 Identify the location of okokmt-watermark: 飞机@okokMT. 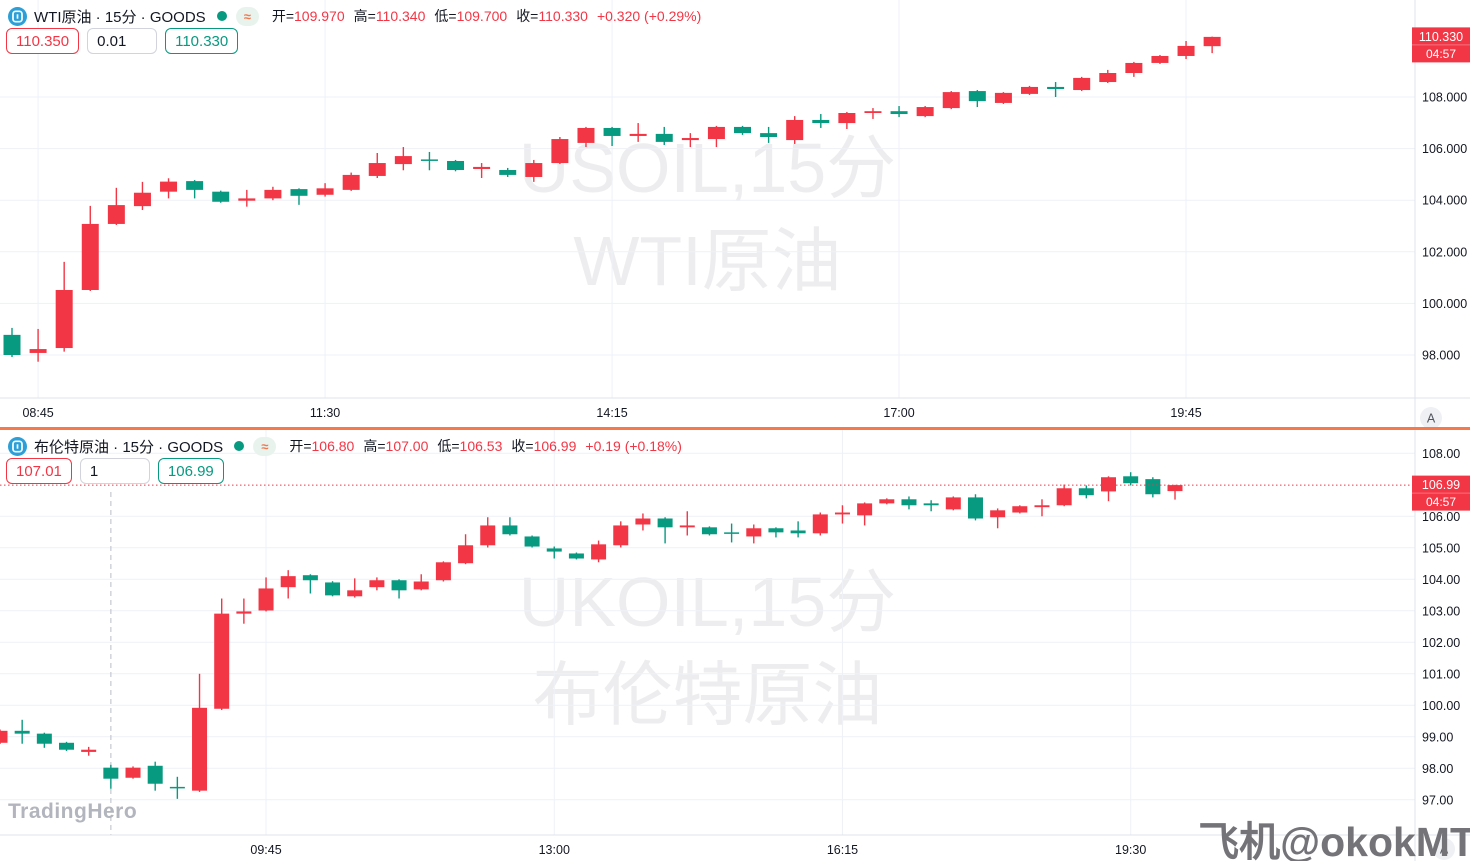
(1334, 840).